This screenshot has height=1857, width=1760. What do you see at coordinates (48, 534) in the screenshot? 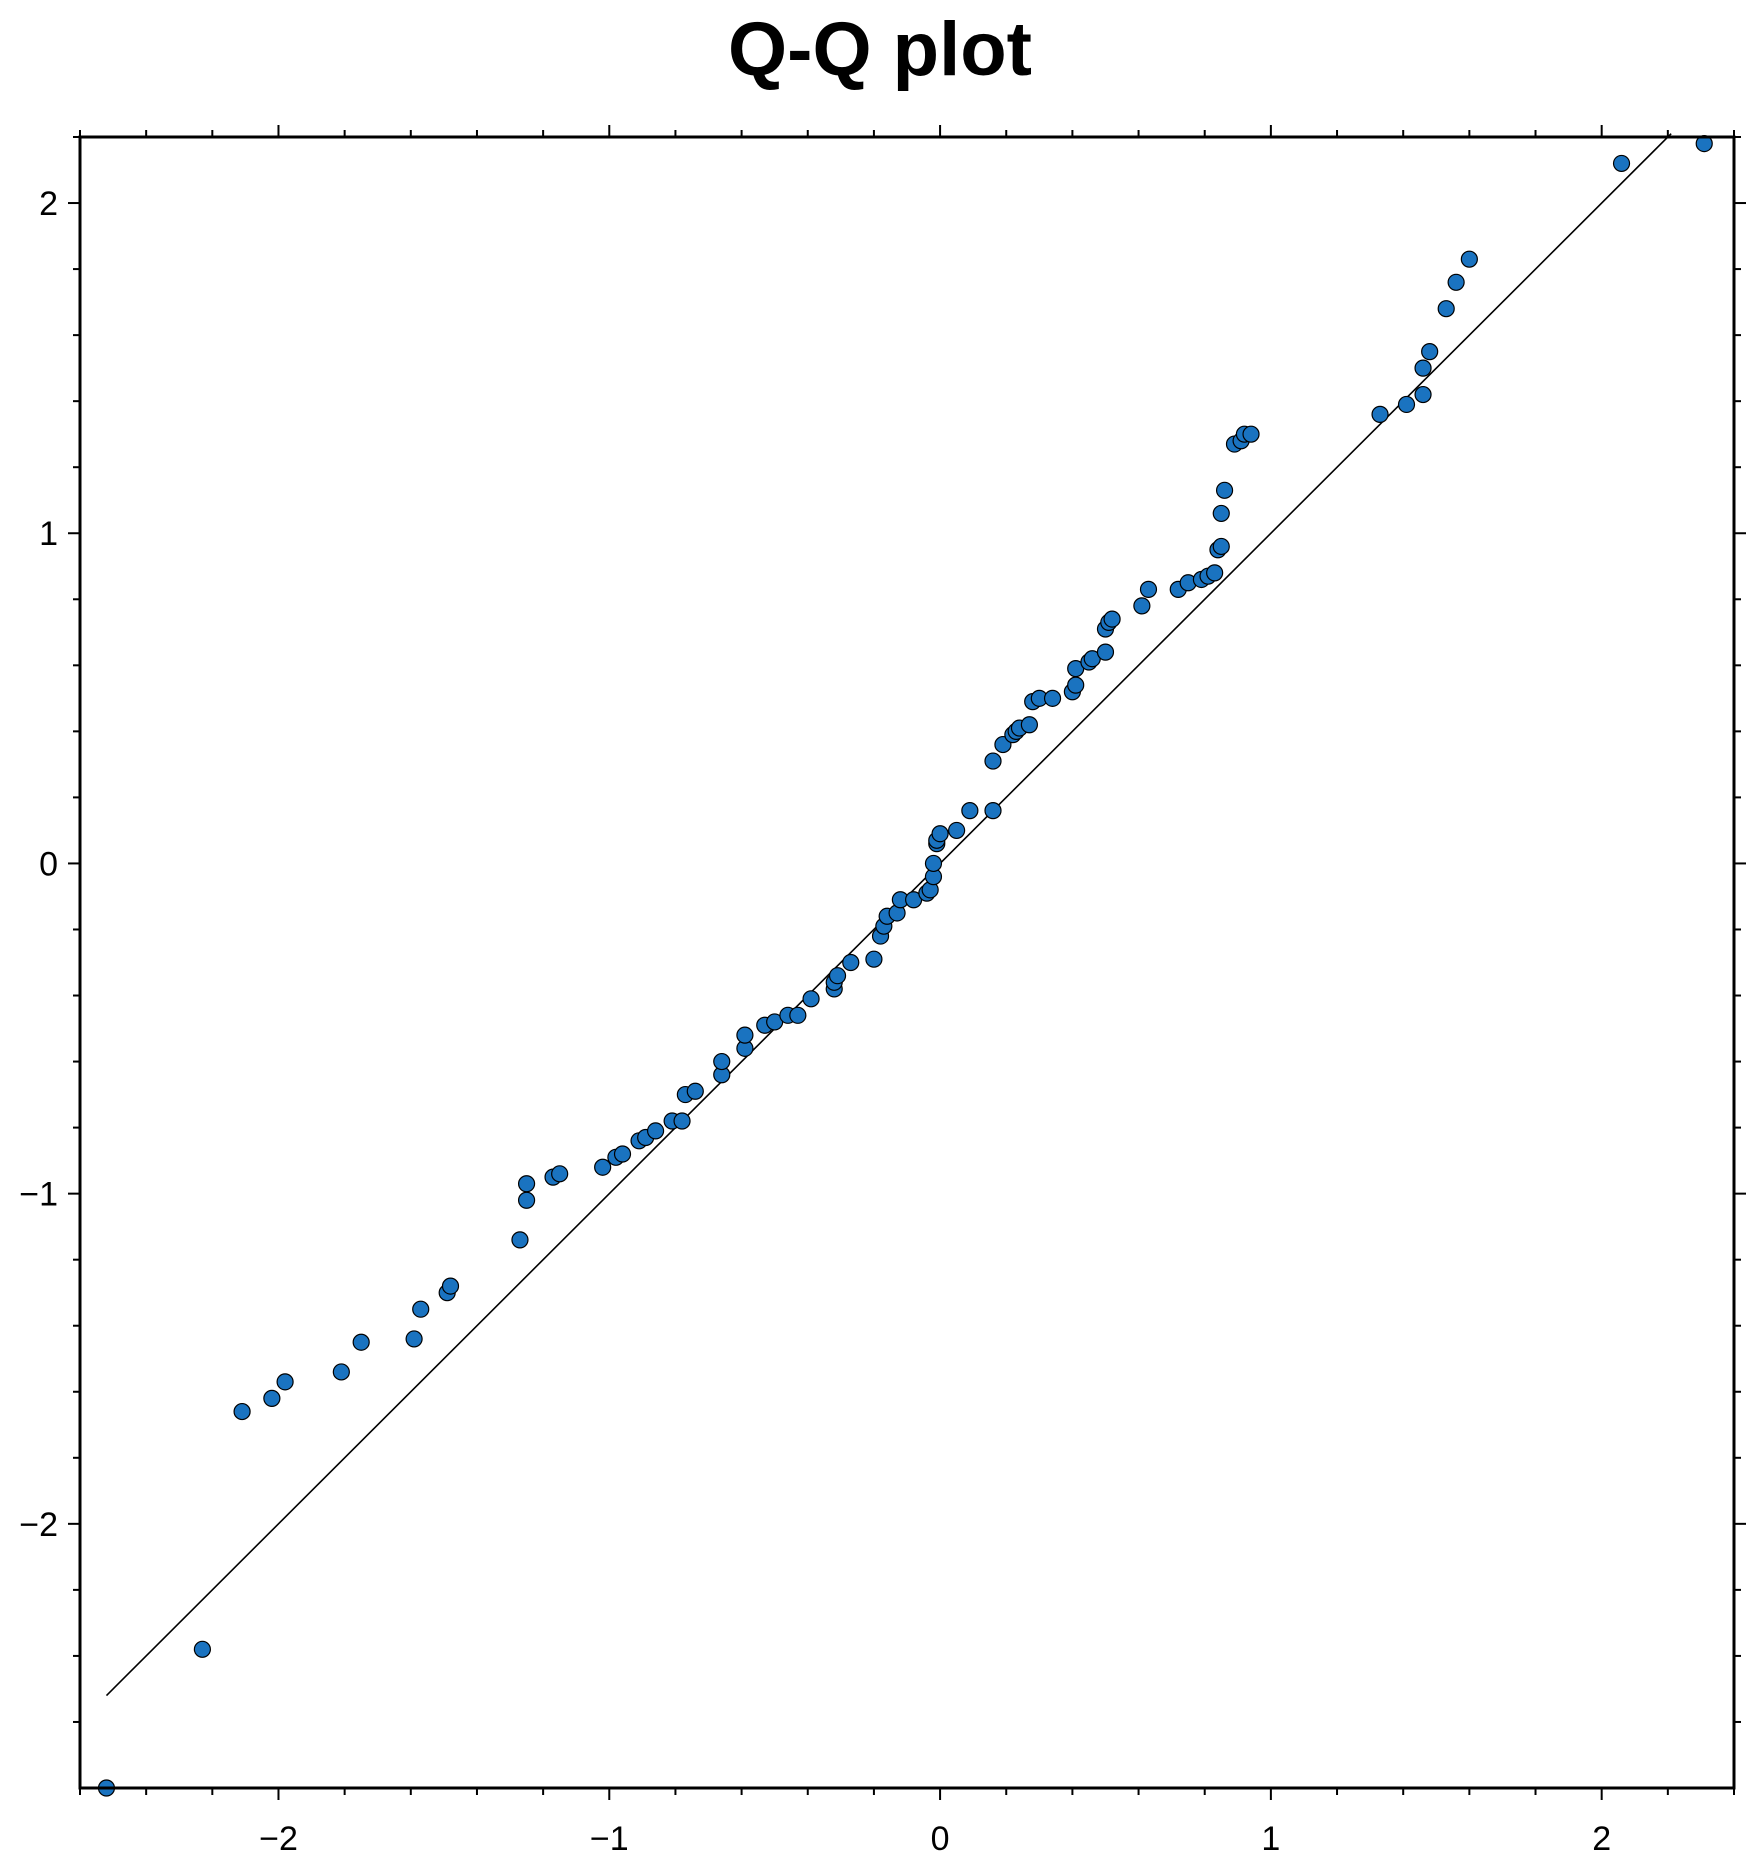
I see `y-tick-label: 1` at bounding box center [48, 534].